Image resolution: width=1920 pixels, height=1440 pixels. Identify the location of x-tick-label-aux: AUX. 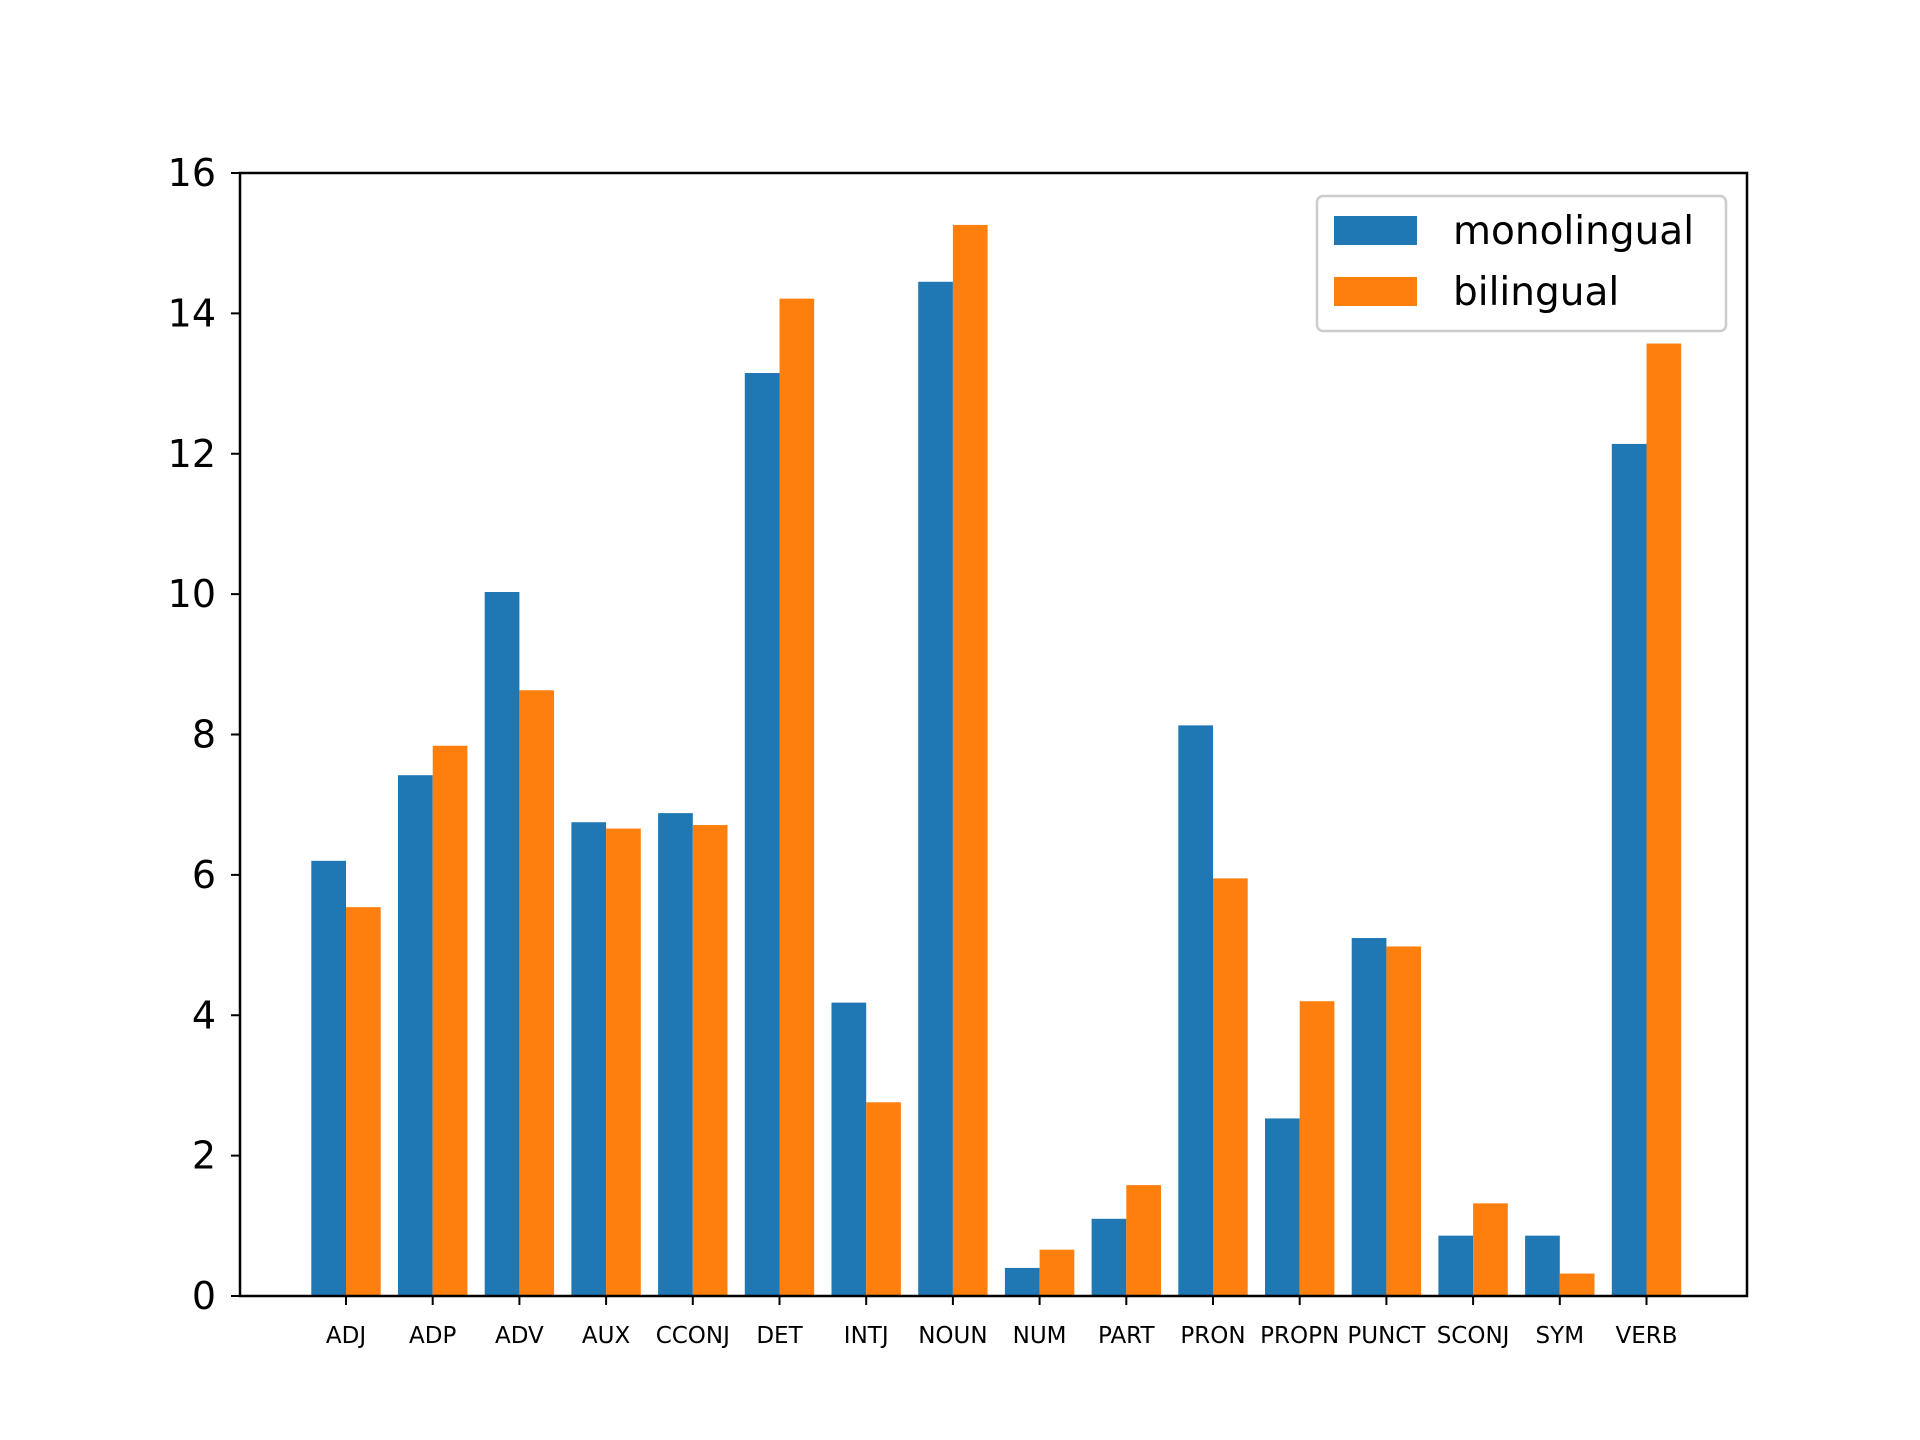
(606, 1336).